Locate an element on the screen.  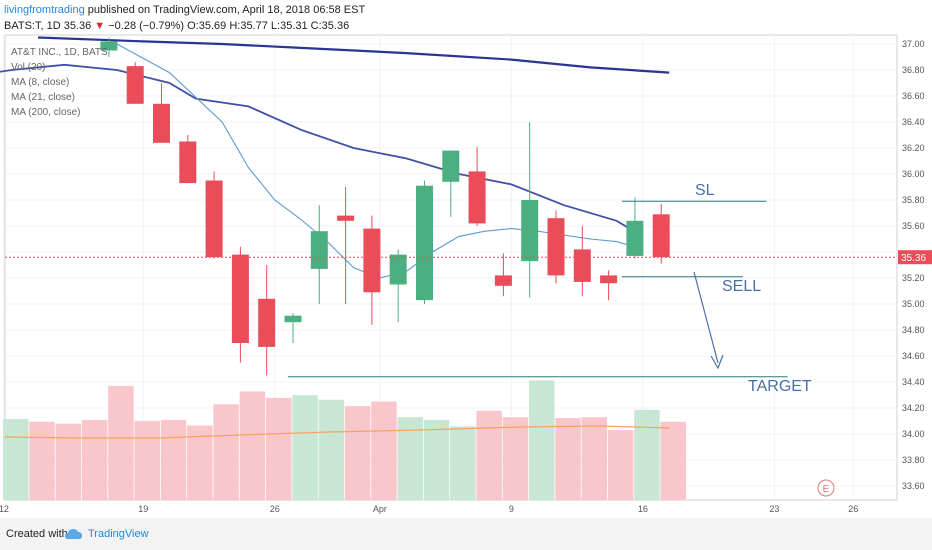
earnings-marker-text: E is located at coordinates (826, 489).